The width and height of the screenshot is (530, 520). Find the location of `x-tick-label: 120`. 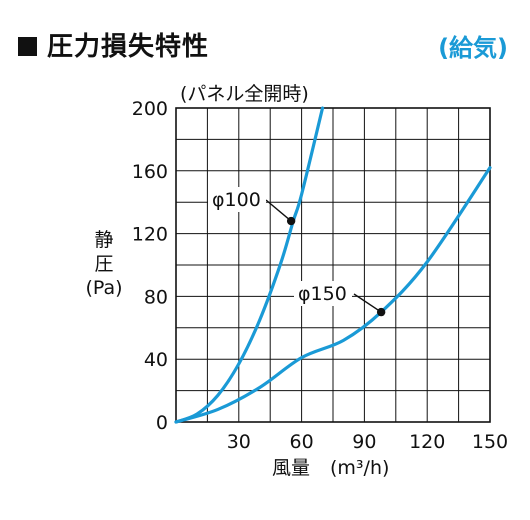

x-tick-label: 120 is located at coordinates (427, 442).